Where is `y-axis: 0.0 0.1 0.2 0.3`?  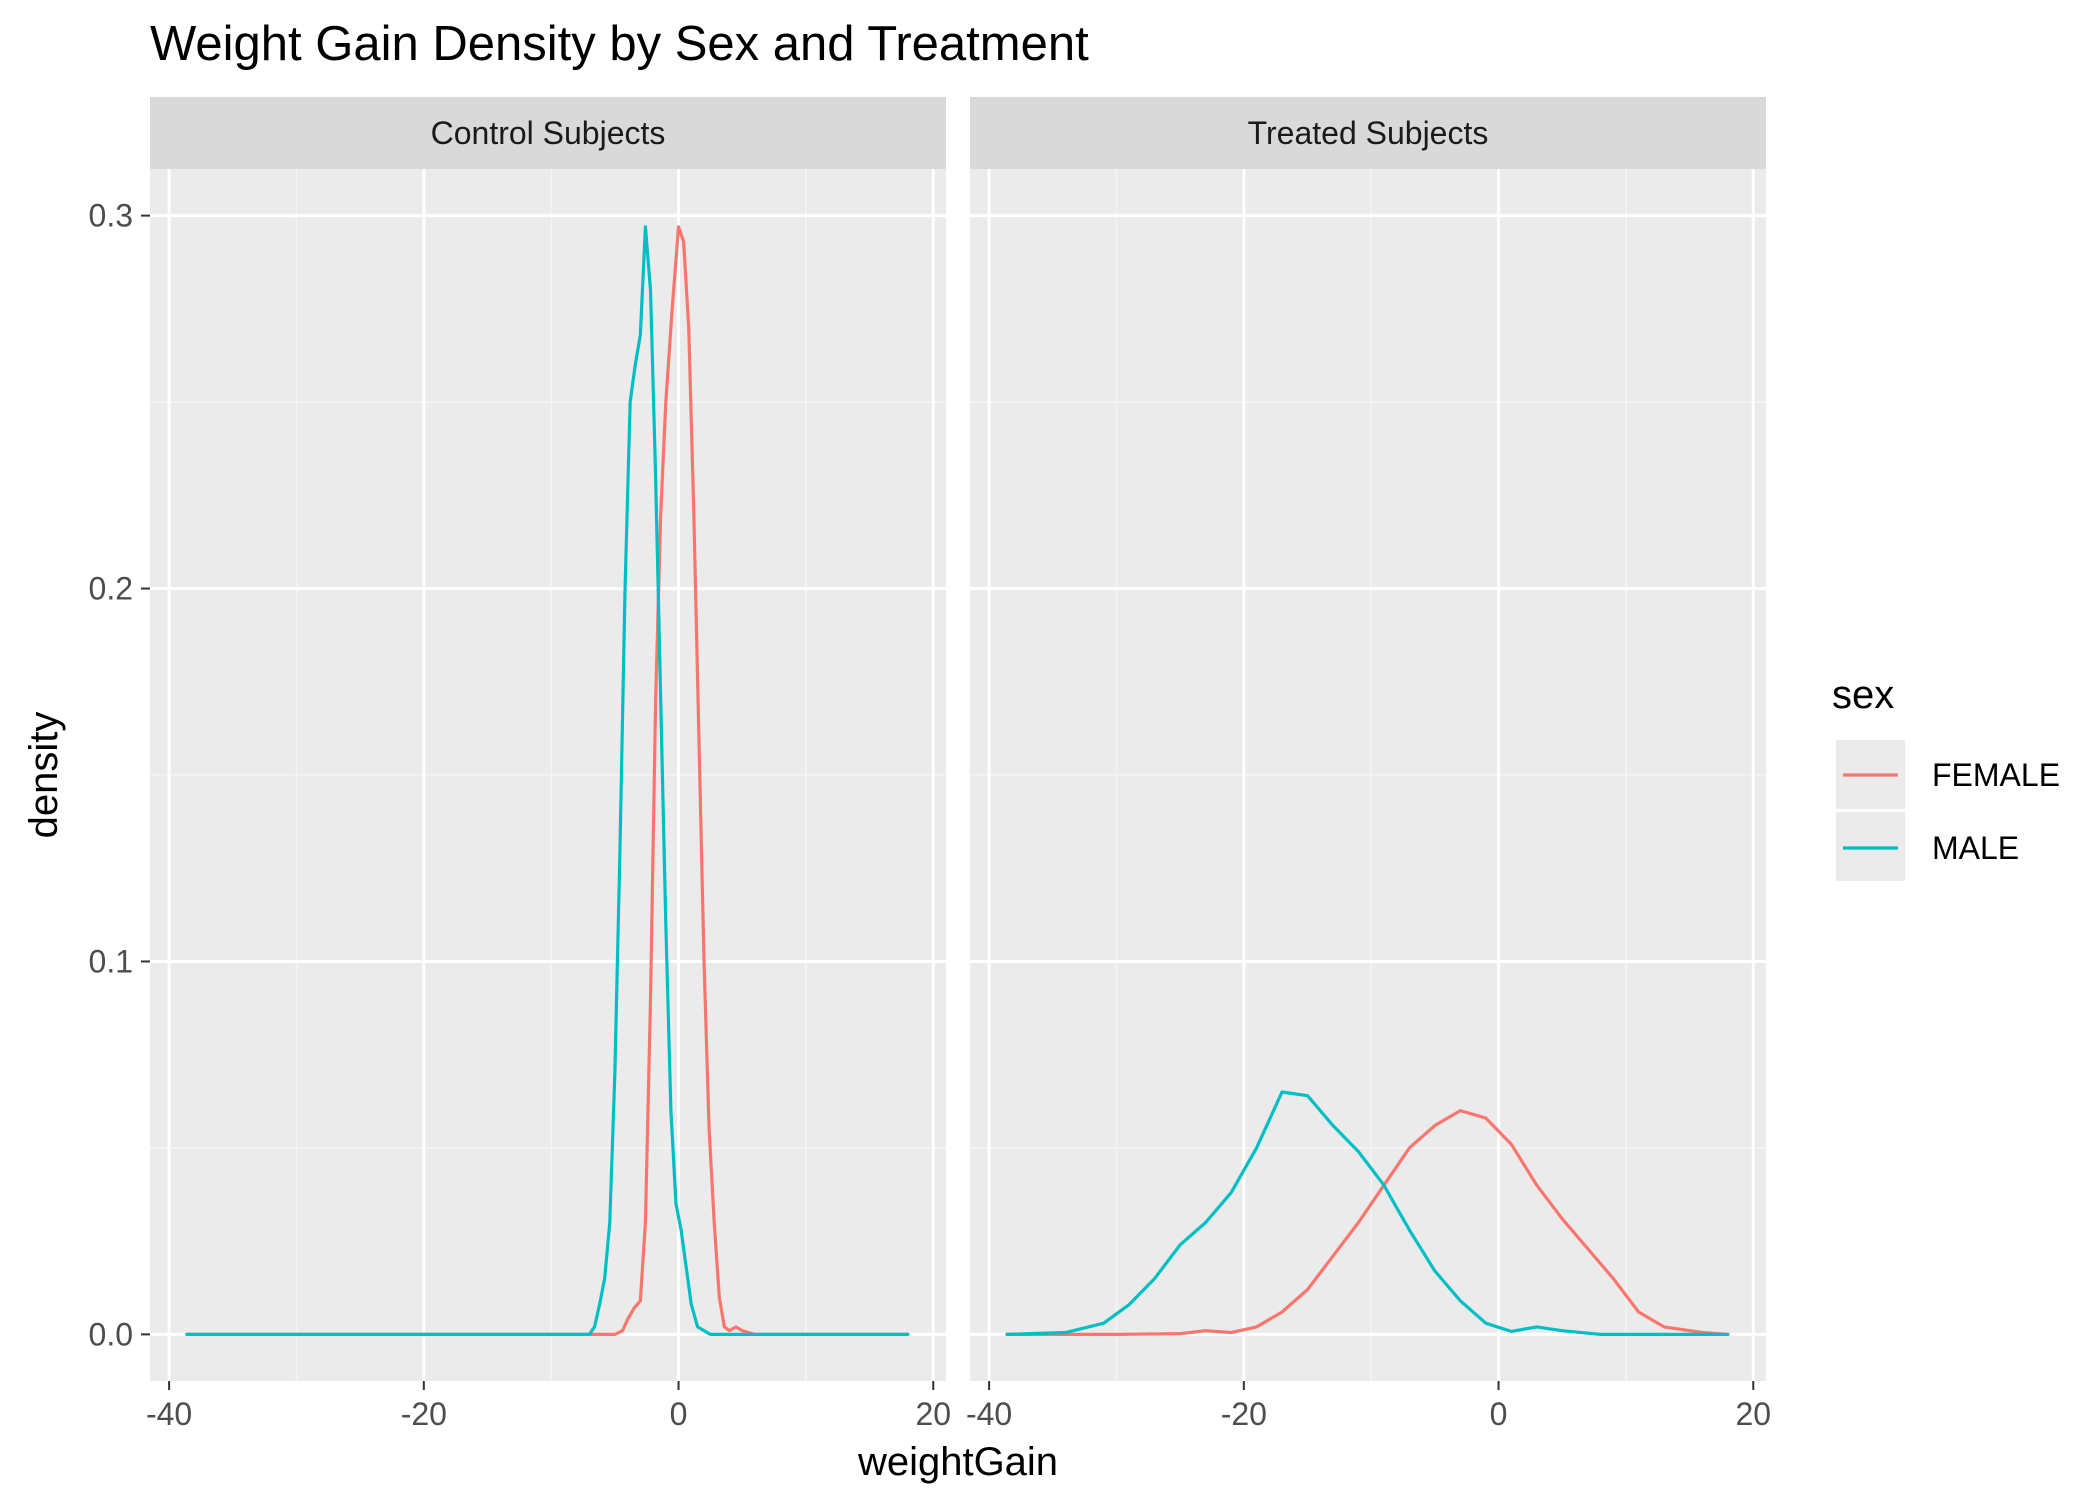
y-axis: 0.0 0.1 0.2 0.3 is located at coordinates (119, 775).